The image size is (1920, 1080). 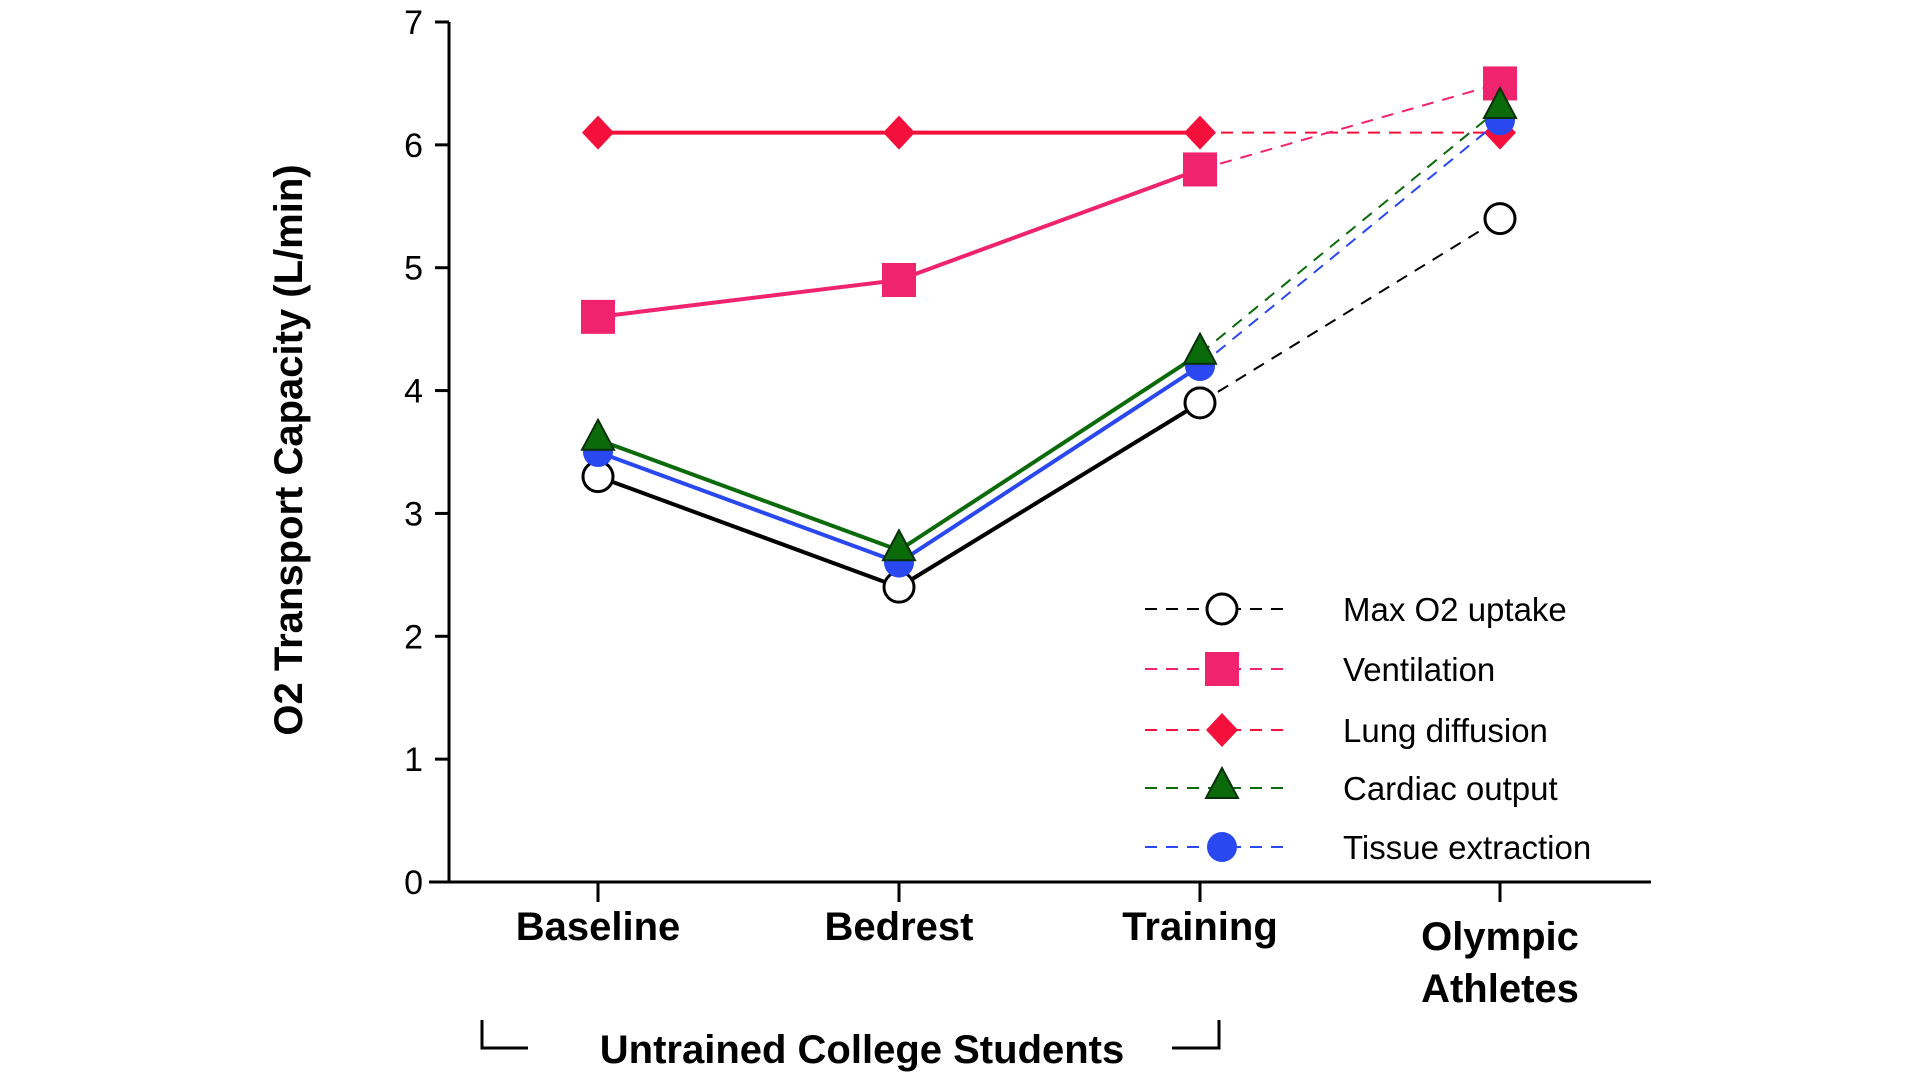 I want to click on y-tick-label: 6, so click(x=413, y=146).